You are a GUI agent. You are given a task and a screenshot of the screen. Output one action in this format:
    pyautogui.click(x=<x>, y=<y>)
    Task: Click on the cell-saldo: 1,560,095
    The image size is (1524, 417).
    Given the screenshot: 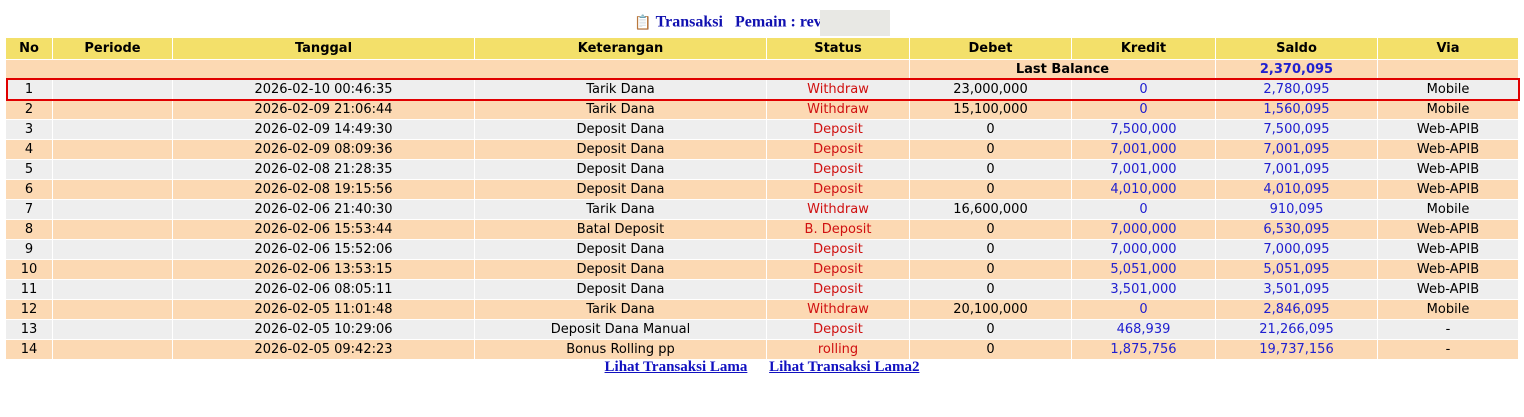 What is the action you would take?
    pyautogui.click(x=1296, y=110)
    